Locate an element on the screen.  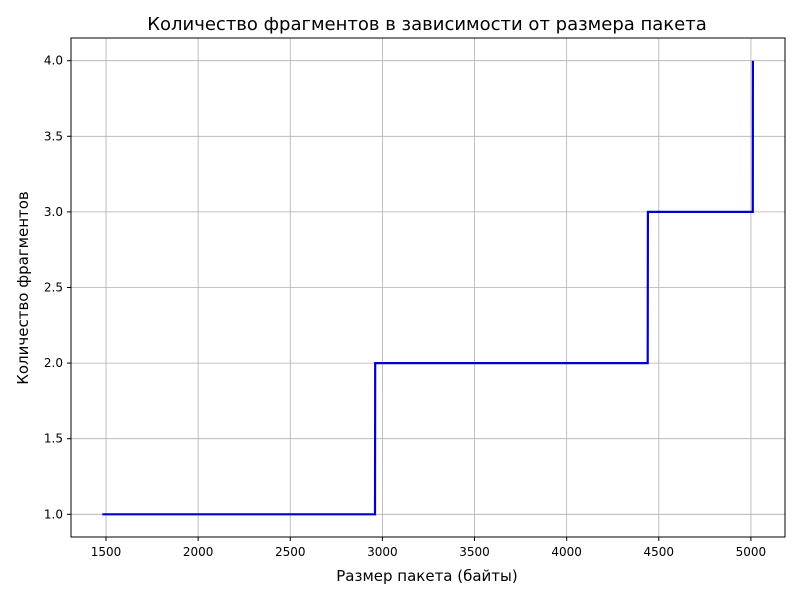
y-tick-label: 3.5 is located at coordinates (53, 136).